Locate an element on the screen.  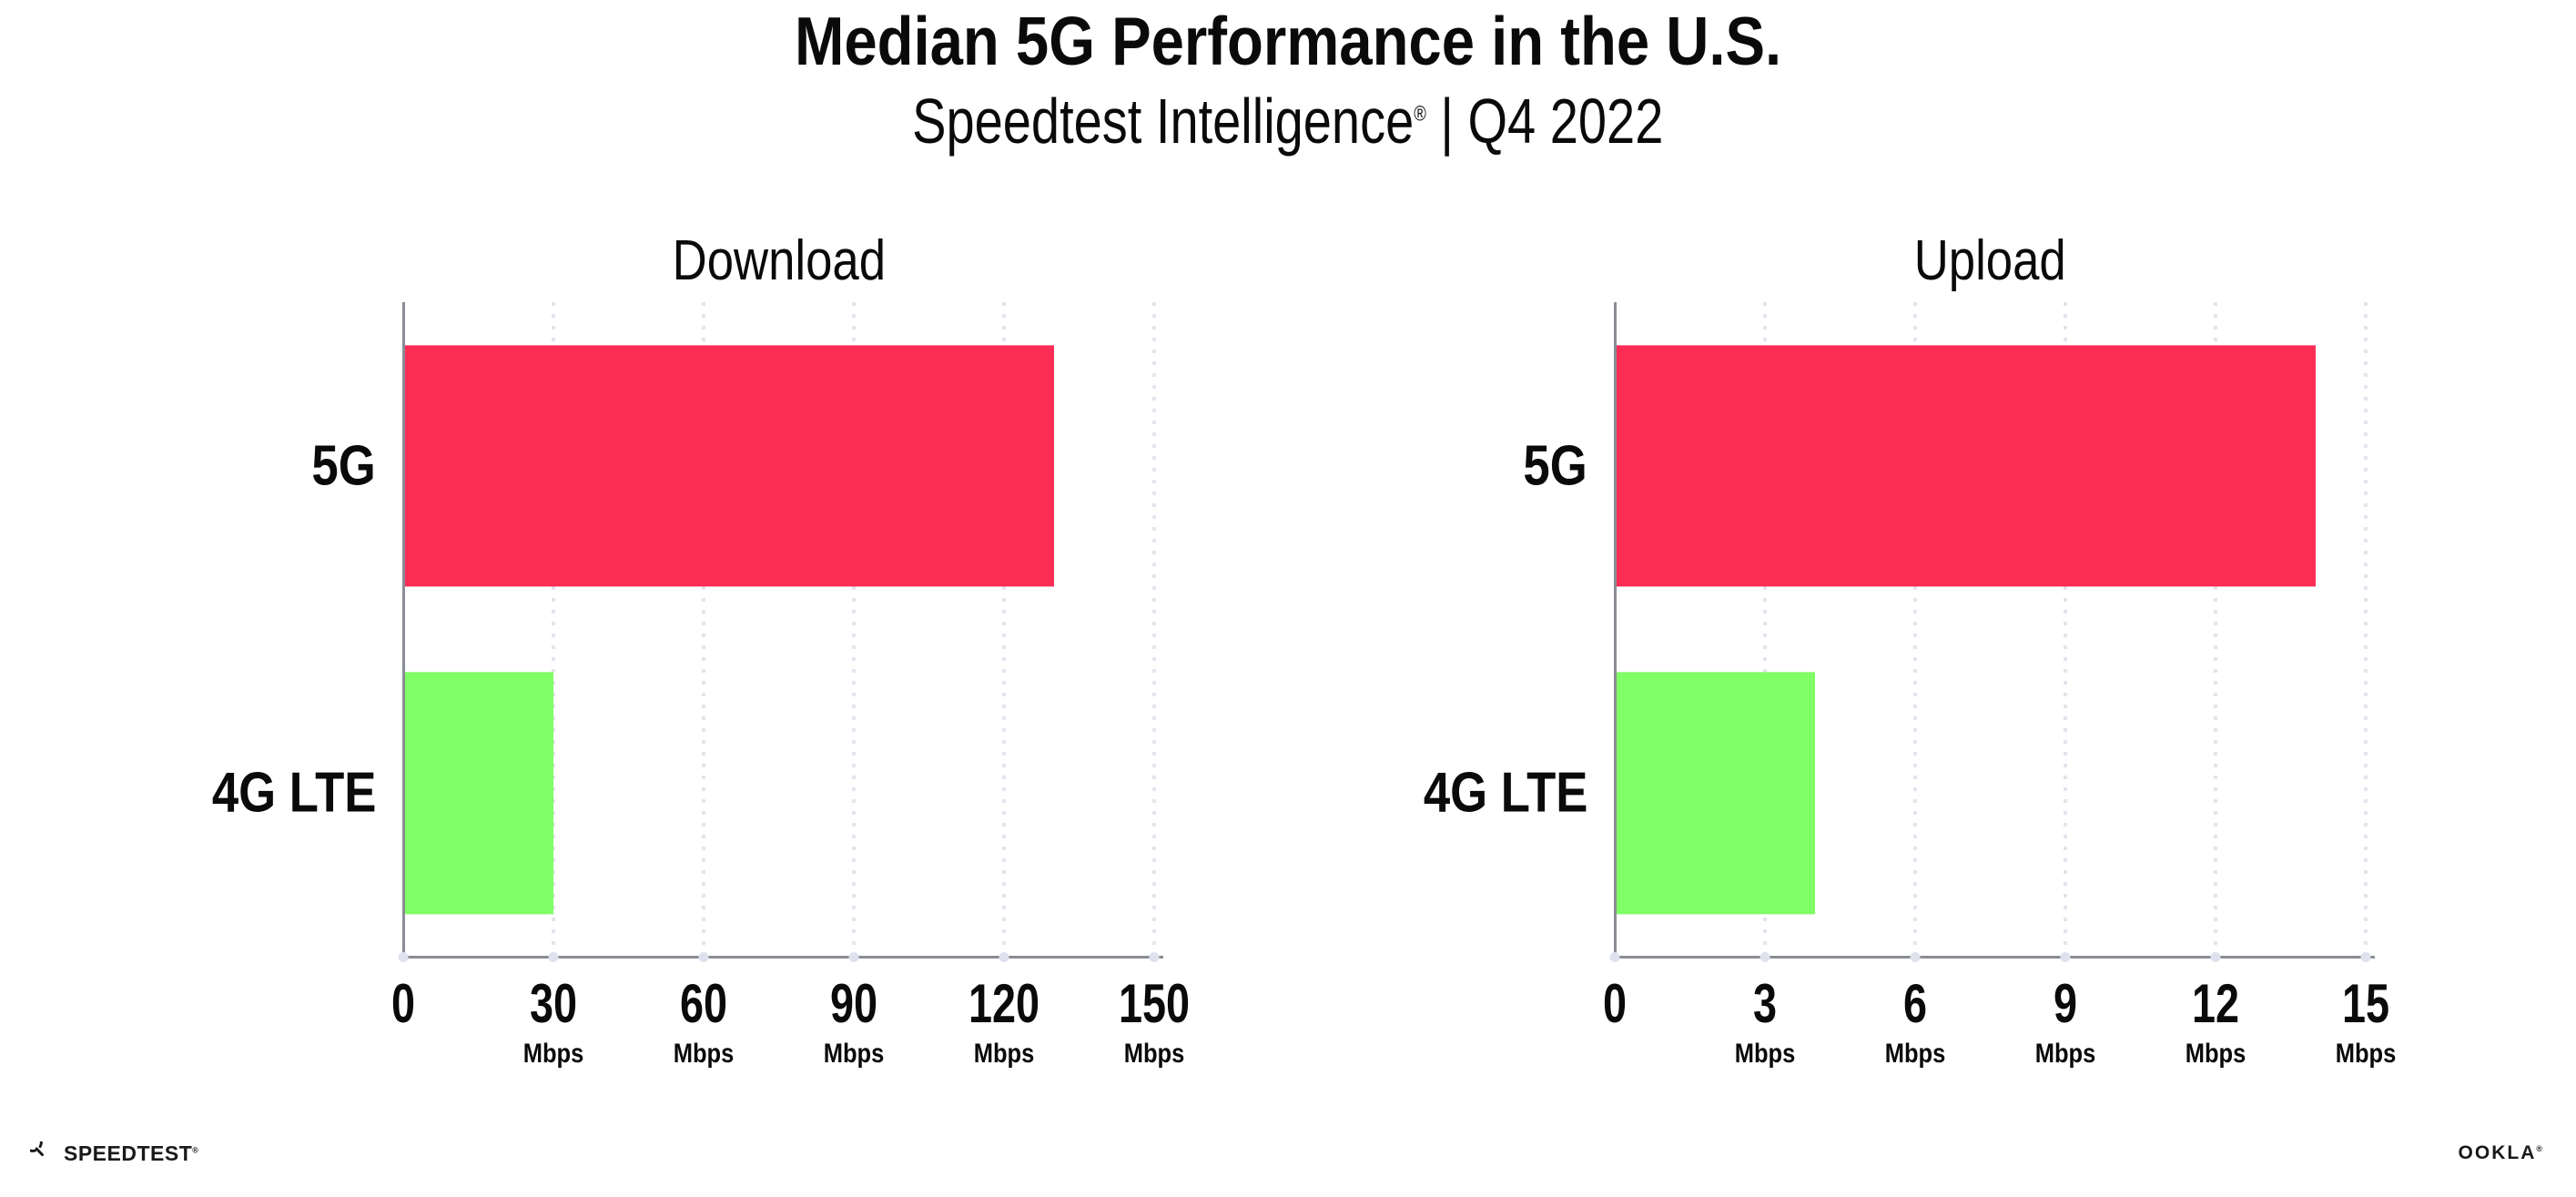
download-bar-5g is located at coordinates (728, 466).